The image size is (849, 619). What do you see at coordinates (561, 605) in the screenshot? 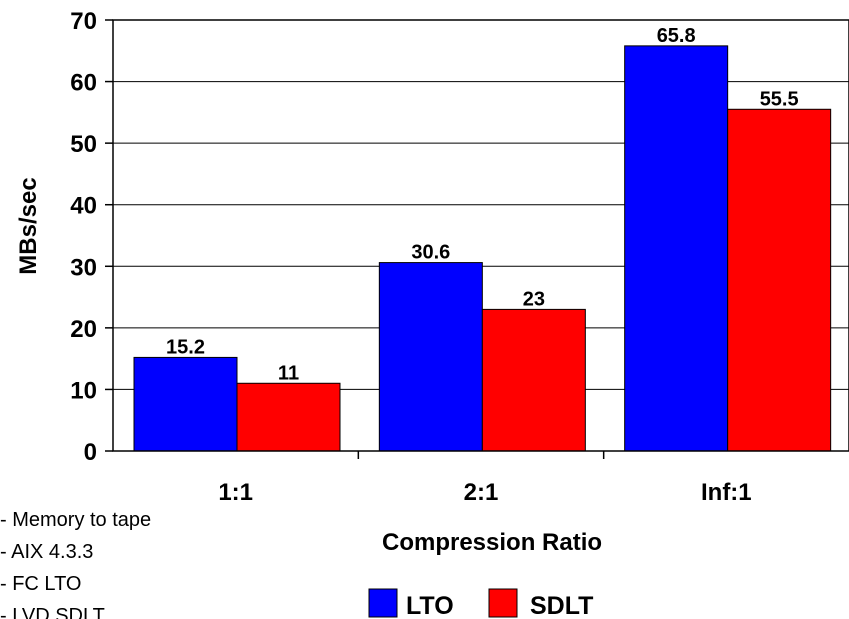
I see `legend-label-sdlt: SDLT` at bounding box center [561, 605].